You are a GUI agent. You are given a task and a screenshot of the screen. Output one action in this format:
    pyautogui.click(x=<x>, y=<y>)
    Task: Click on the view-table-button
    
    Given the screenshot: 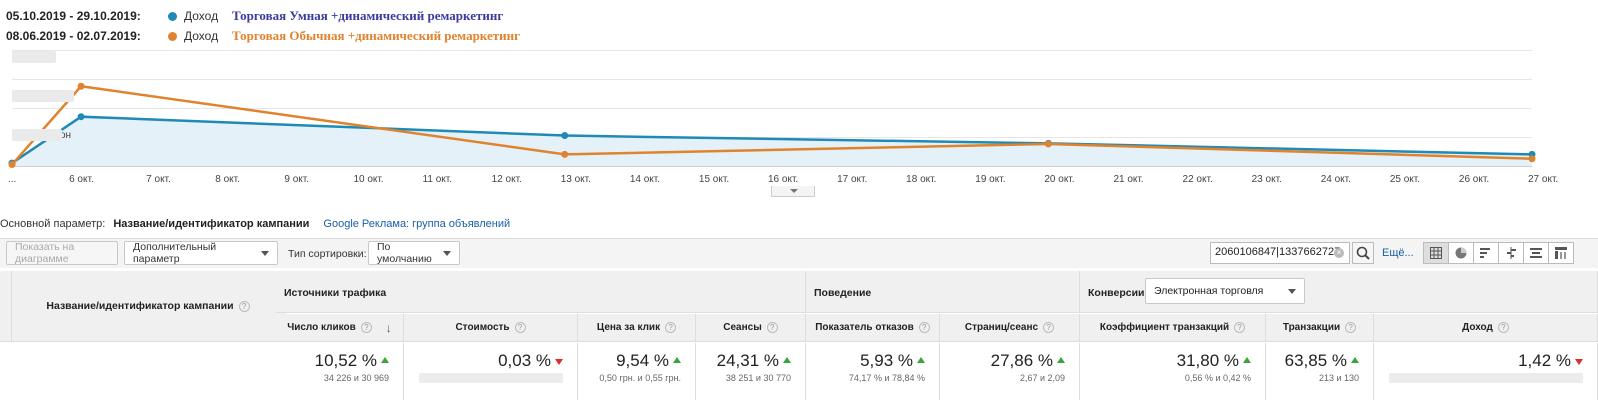 What is the action you would take?
    pyautogui.click(x=1436, y=253)
    